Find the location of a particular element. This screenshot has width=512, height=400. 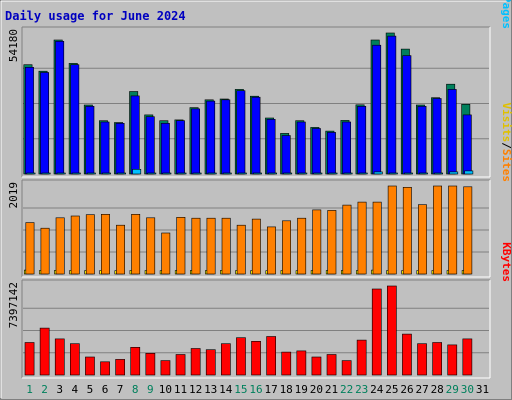

x-tick-2: 2 is located at coordinates (44, 389).